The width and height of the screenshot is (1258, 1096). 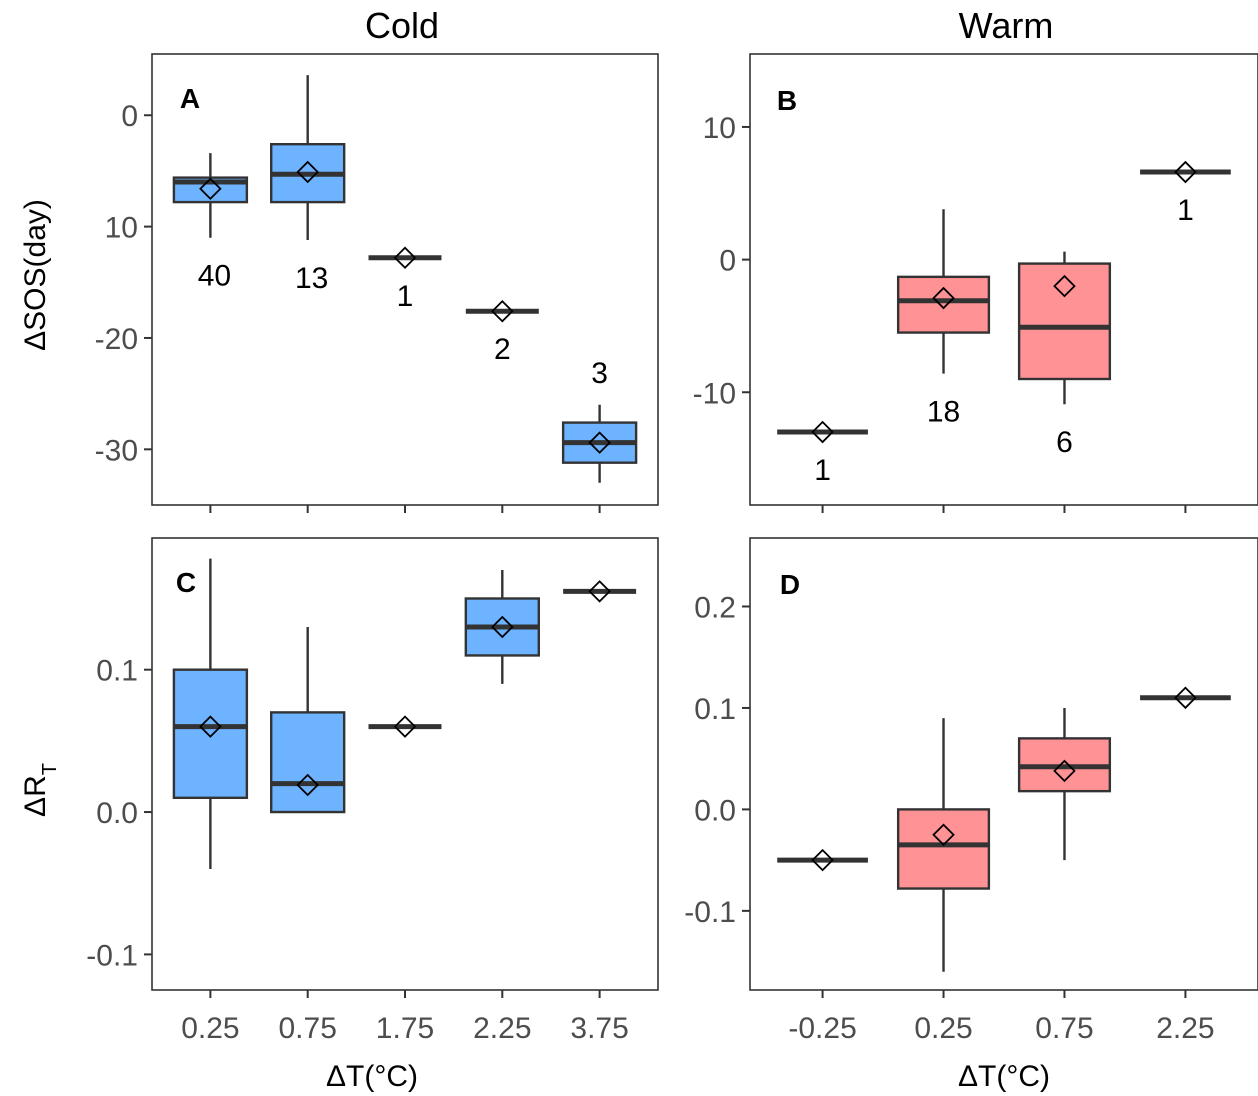 I want to click on box-0.75: 6, so click(x=1064, y=355).